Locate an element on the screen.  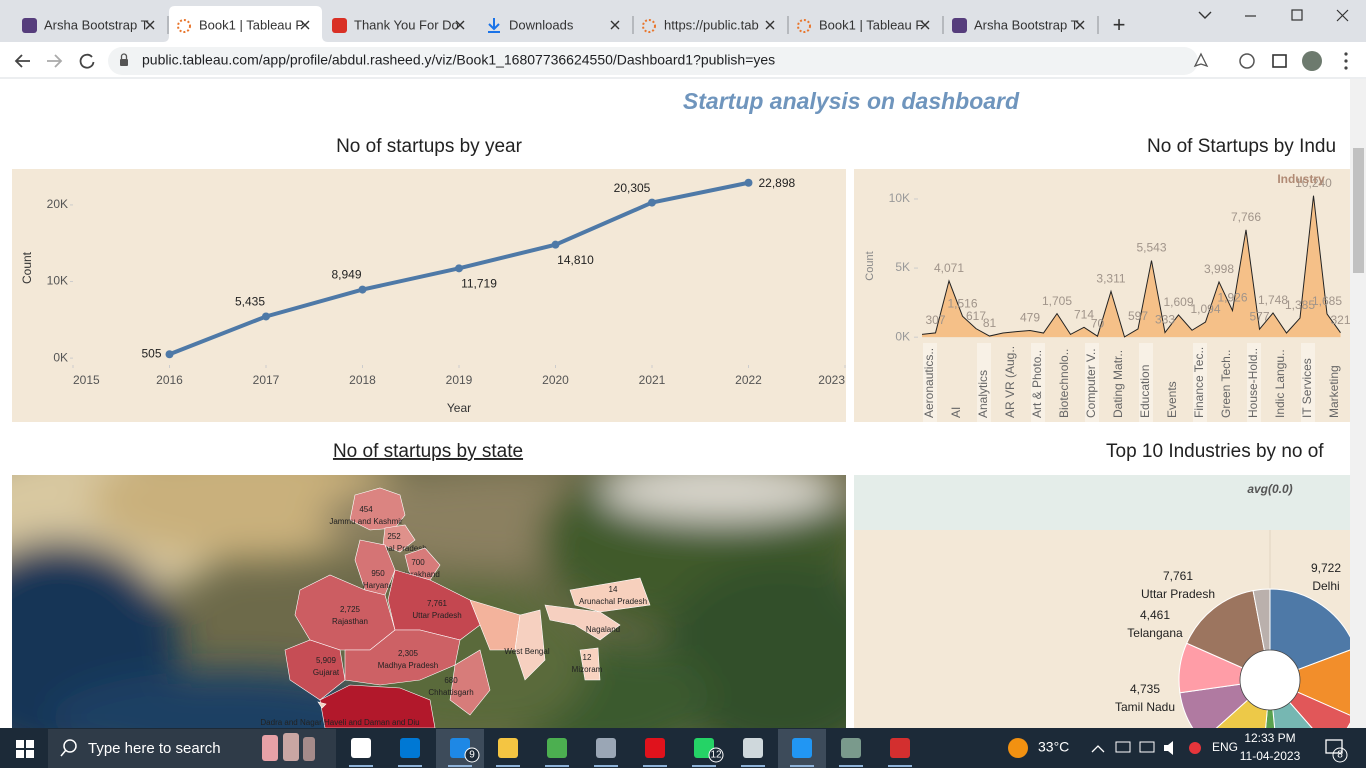
clock-date: 11-04-2023 is located at coordinates (1270, 756).